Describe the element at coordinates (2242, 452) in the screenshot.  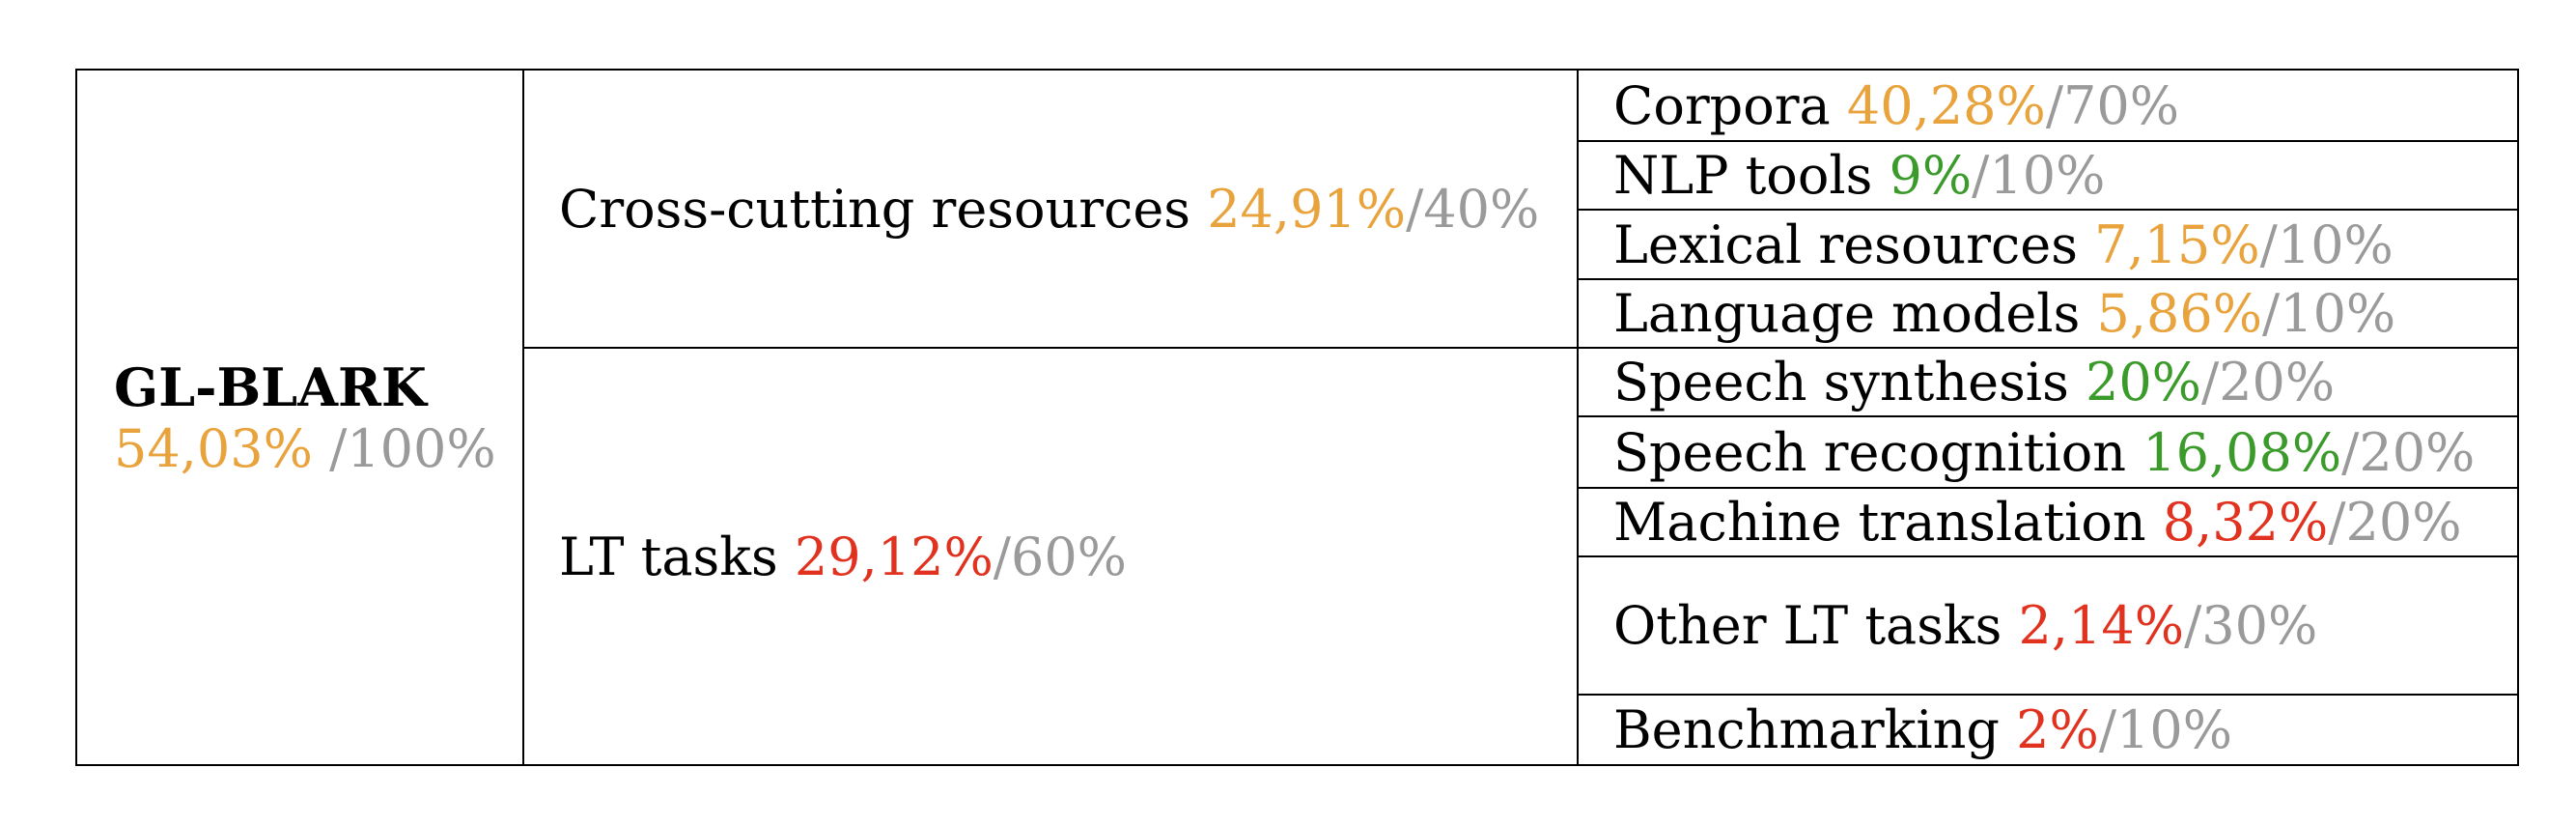
I see `item-score: 16,08%` at that location.